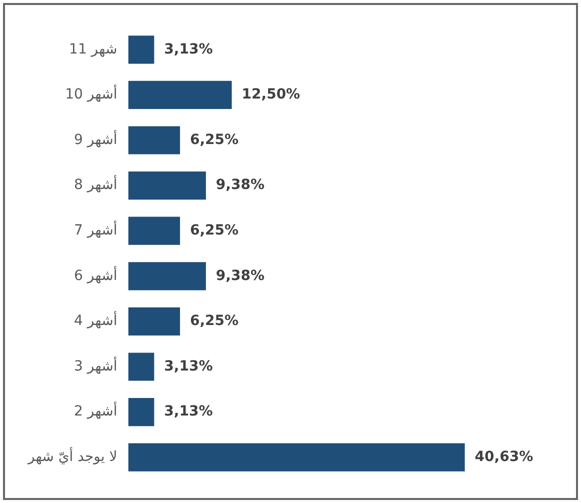 This screenshot has width=581, height=503. I want to click on y-tick-label: لا يوجد أيّ شهر, so click(72, 455).